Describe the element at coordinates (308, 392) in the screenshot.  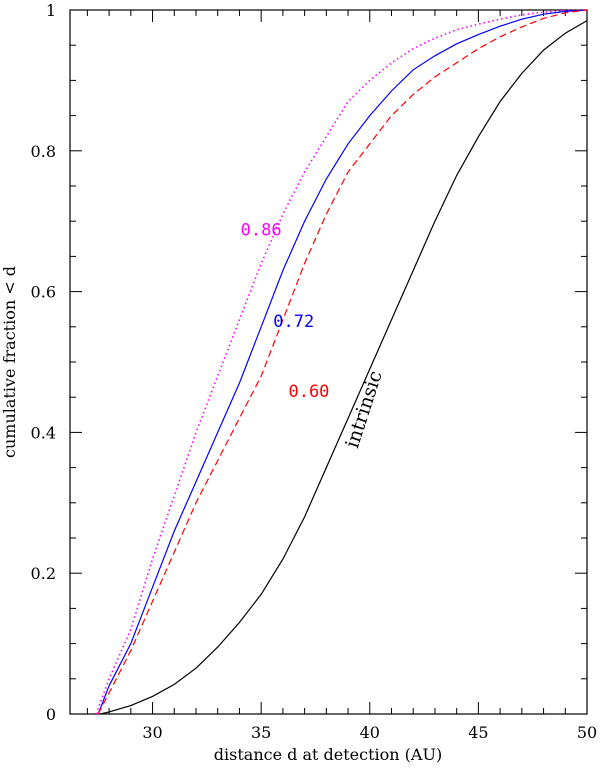
I see `annotation-0-60: 0.60` at that location.